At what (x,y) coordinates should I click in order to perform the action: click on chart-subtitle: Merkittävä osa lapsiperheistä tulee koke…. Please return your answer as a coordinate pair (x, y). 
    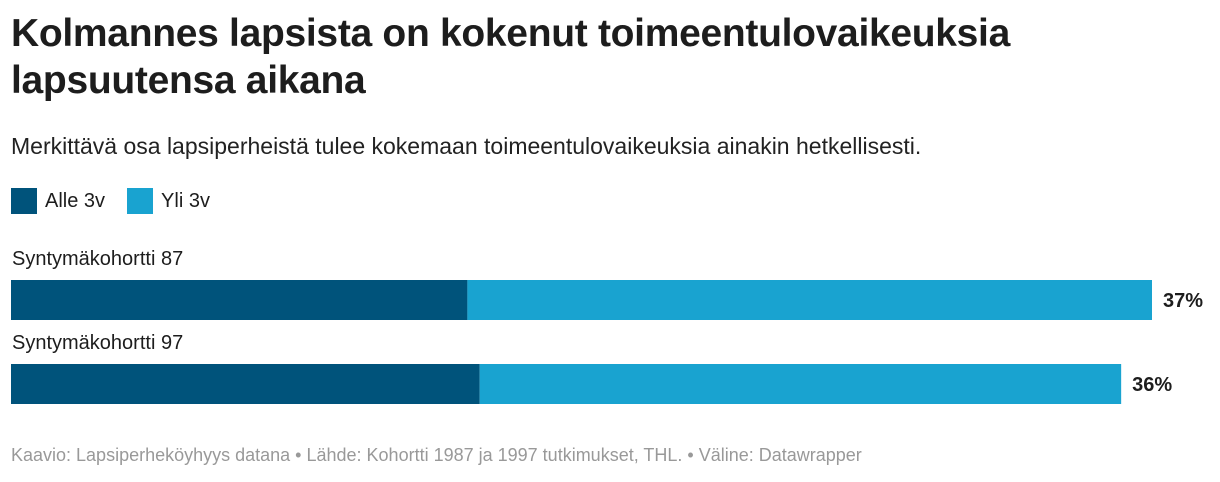
    Looking at the image, I should click on (466, 146).